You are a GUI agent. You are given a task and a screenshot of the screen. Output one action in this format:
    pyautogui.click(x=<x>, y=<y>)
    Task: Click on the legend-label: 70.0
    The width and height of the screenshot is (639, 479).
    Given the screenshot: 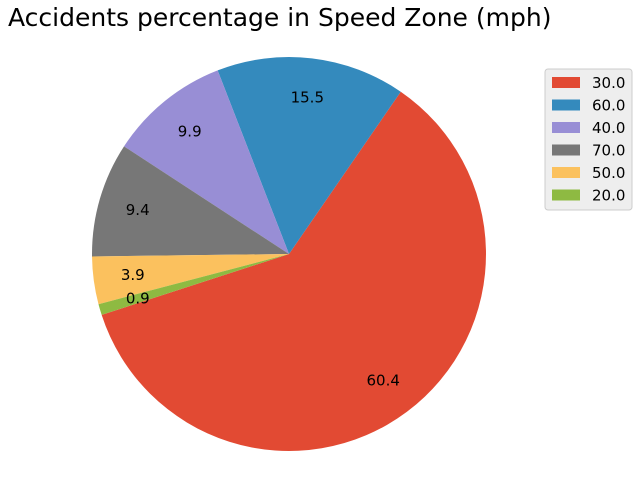 What is the action you would take?
    pyautogui.click(x=608, y=151)
    